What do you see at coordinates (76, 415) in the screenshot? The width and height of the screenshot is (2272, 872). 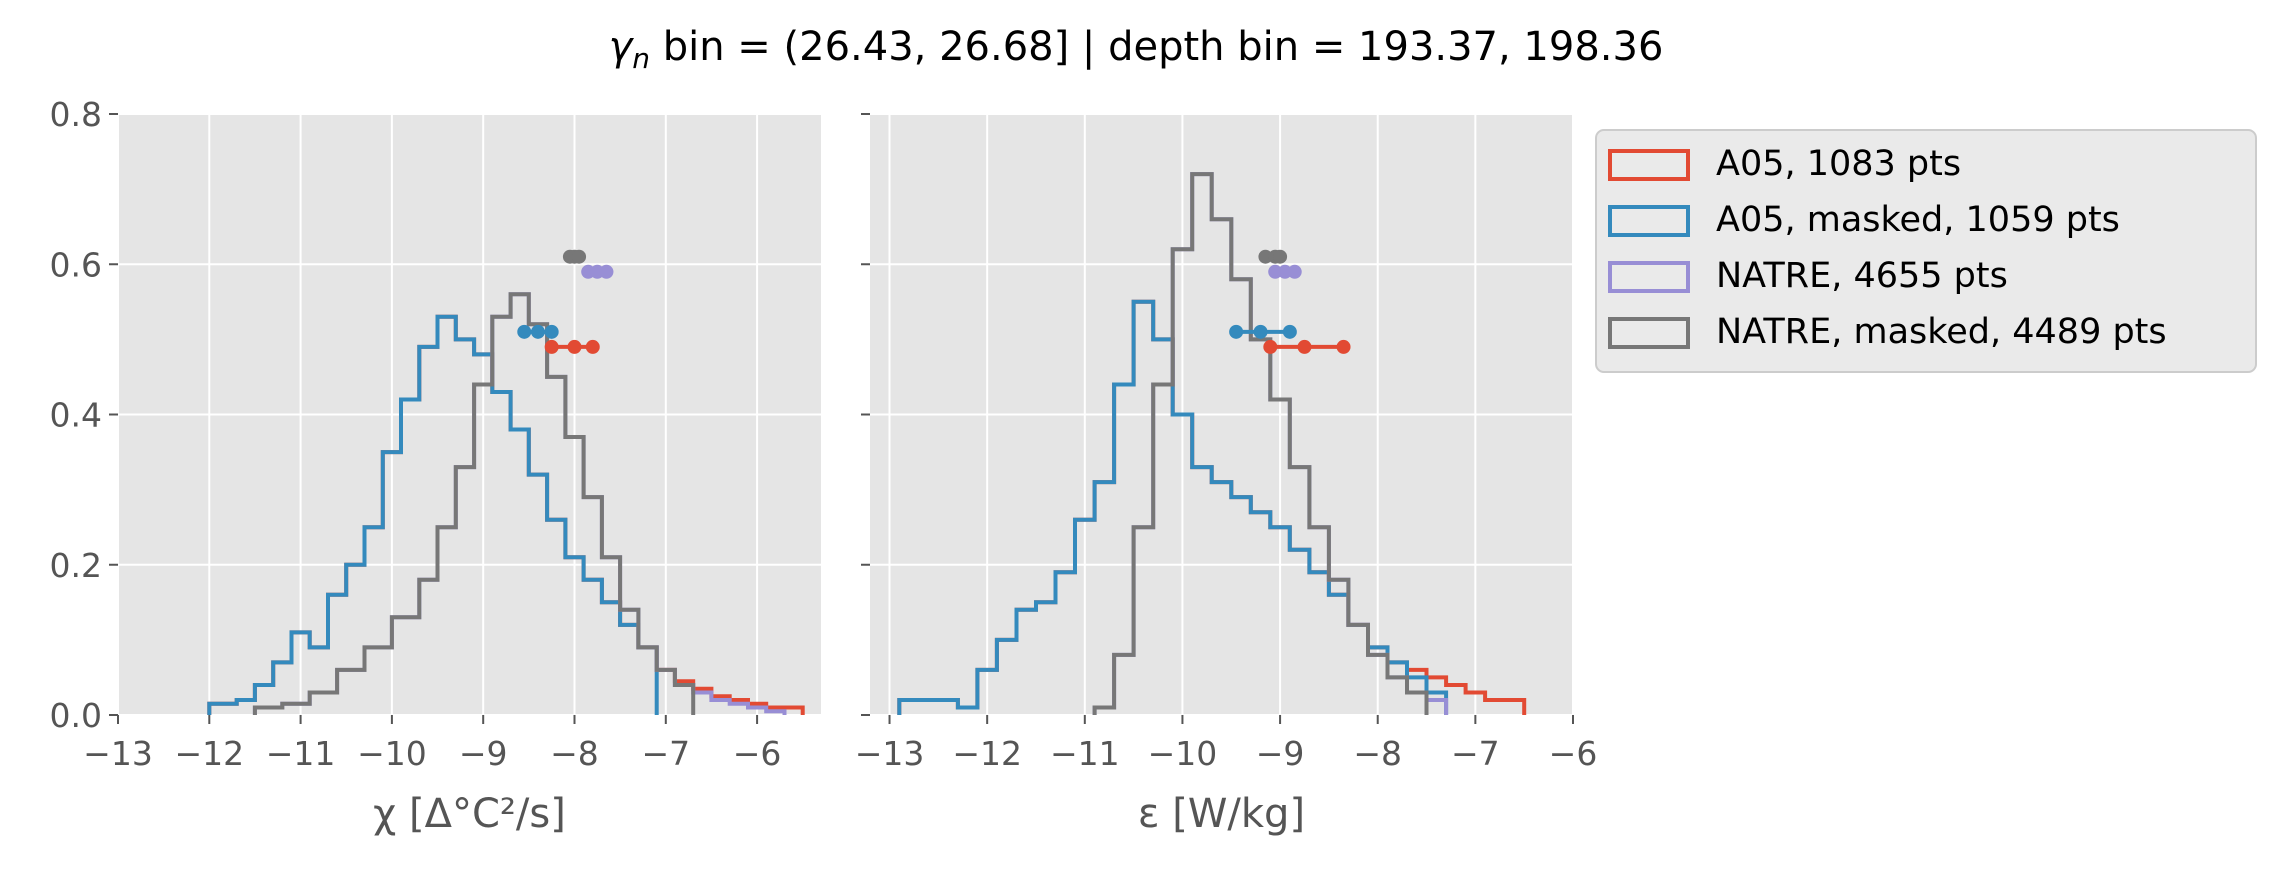 I see `y-tick-label: 0.4` at bounding box center [76, 415].